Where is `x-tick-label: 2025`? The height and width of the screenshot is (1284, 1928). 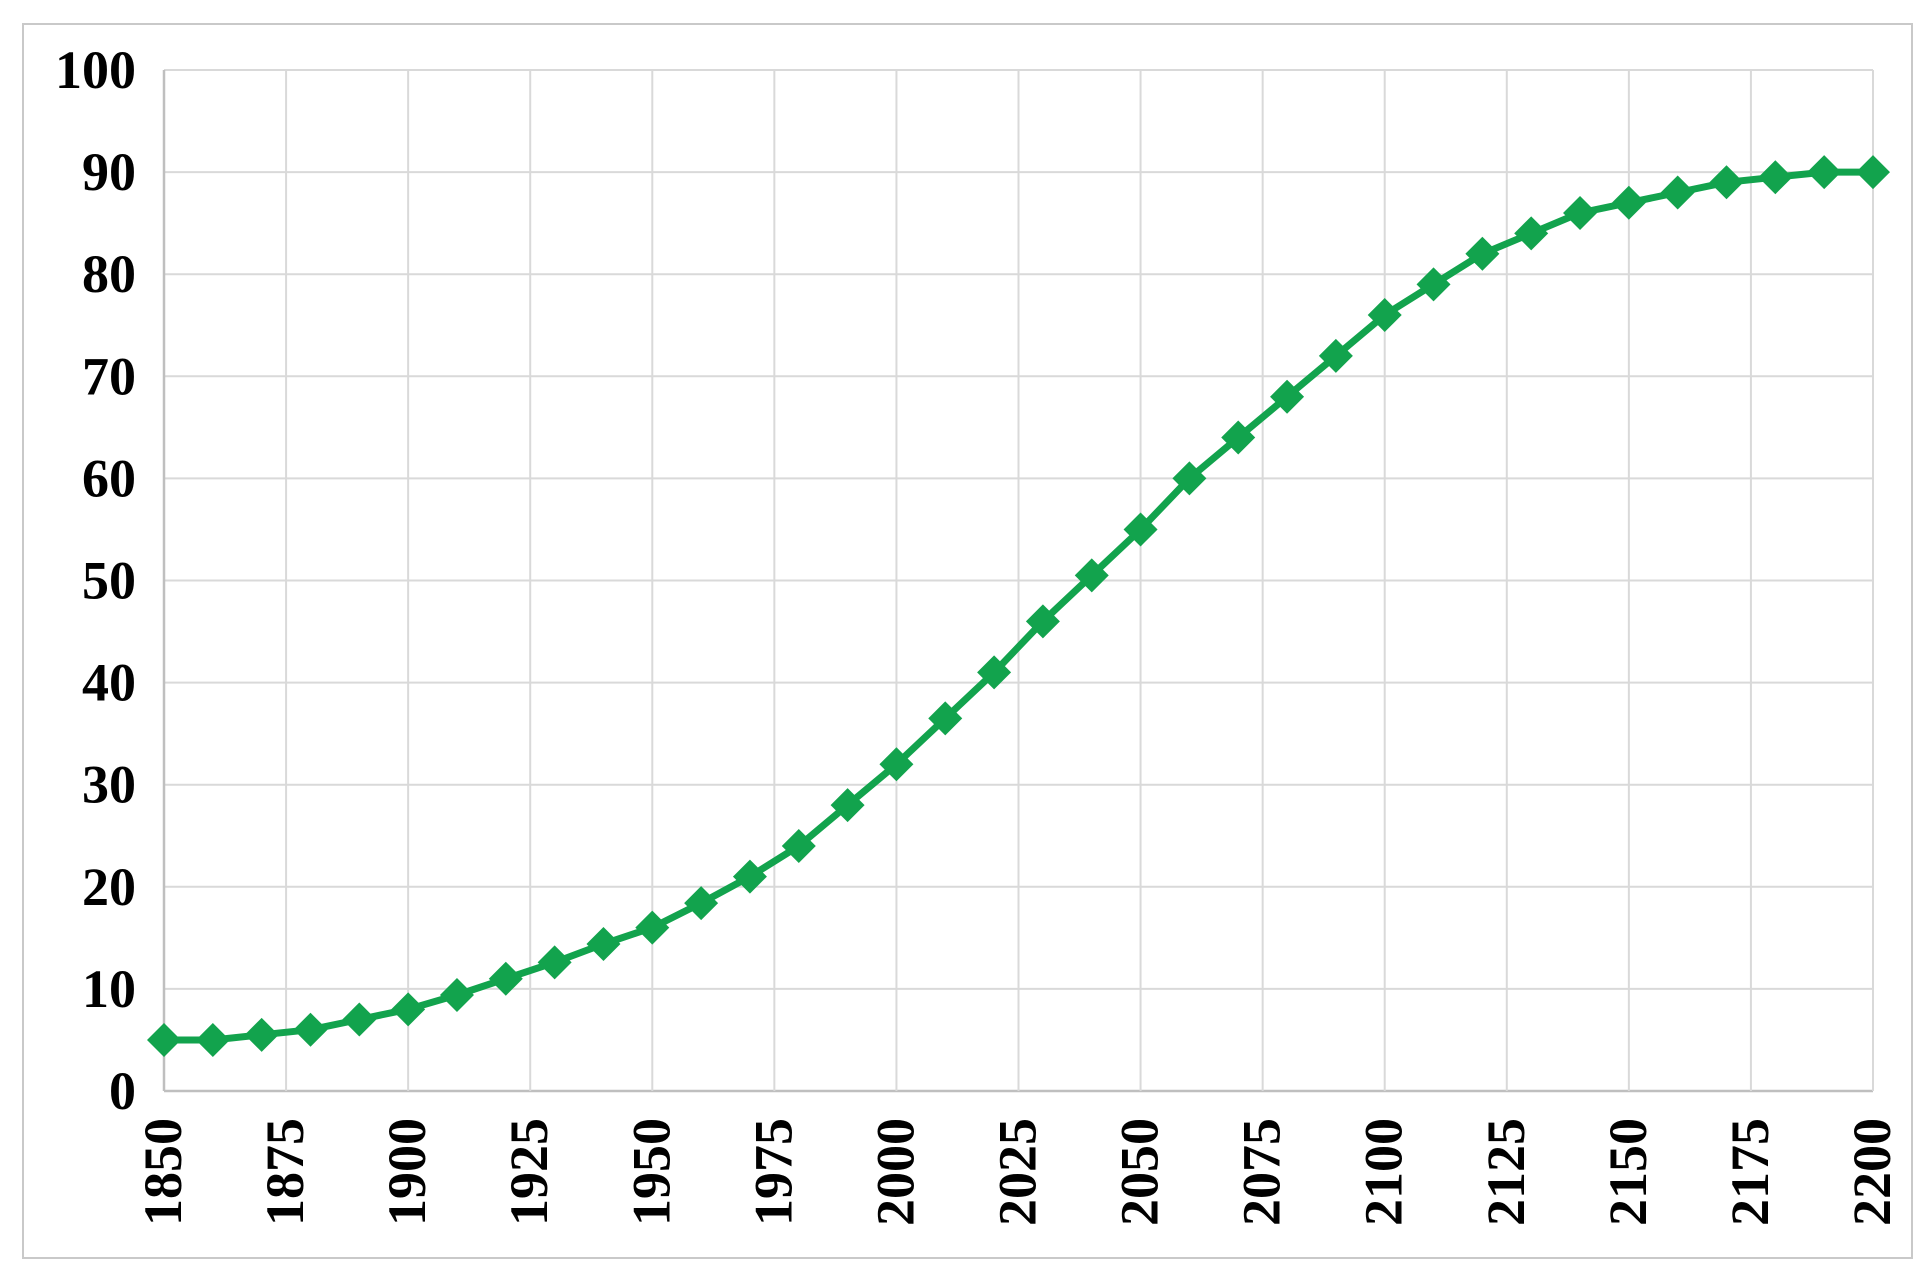
x-tick-label: 2025 is located at coordinates (1018, 1172).